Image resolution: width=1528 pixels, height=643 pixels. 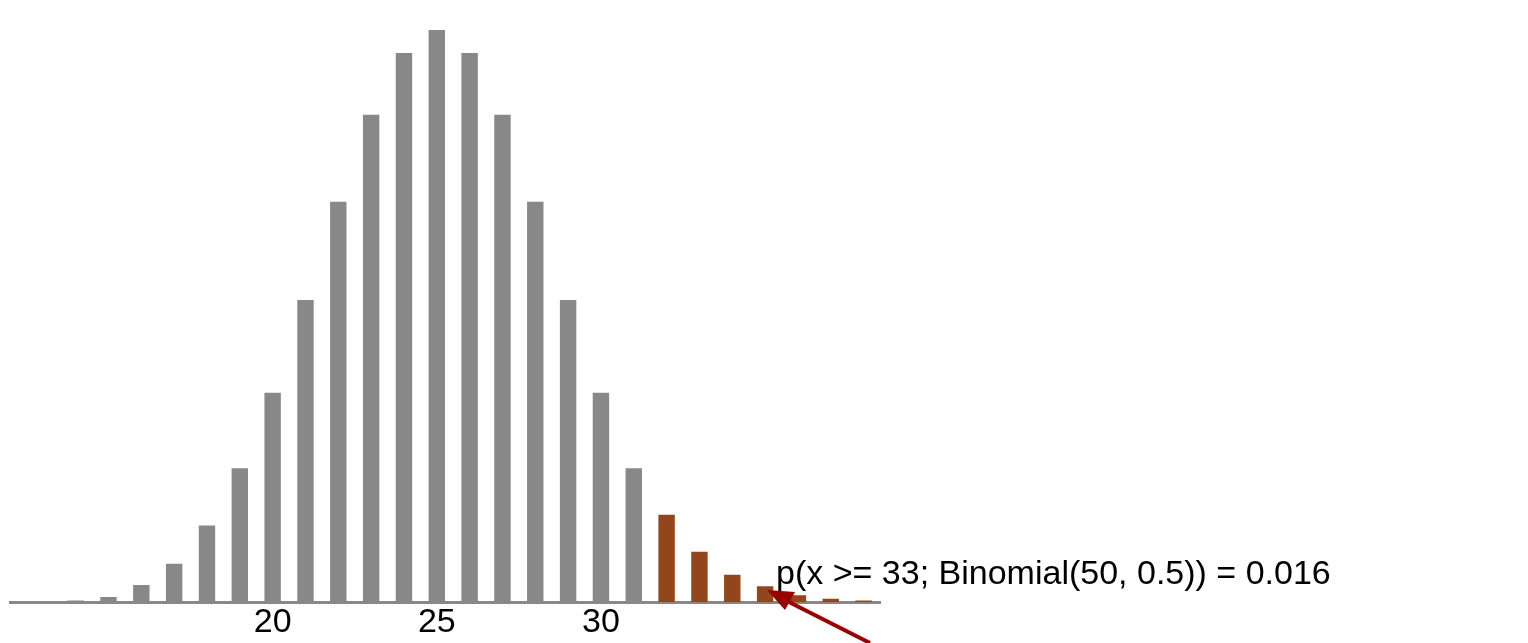 What do you see at coordinates (601, 619) in the screenshot?
I see `x-tick-label: 30` at bounding box center [601, 619].